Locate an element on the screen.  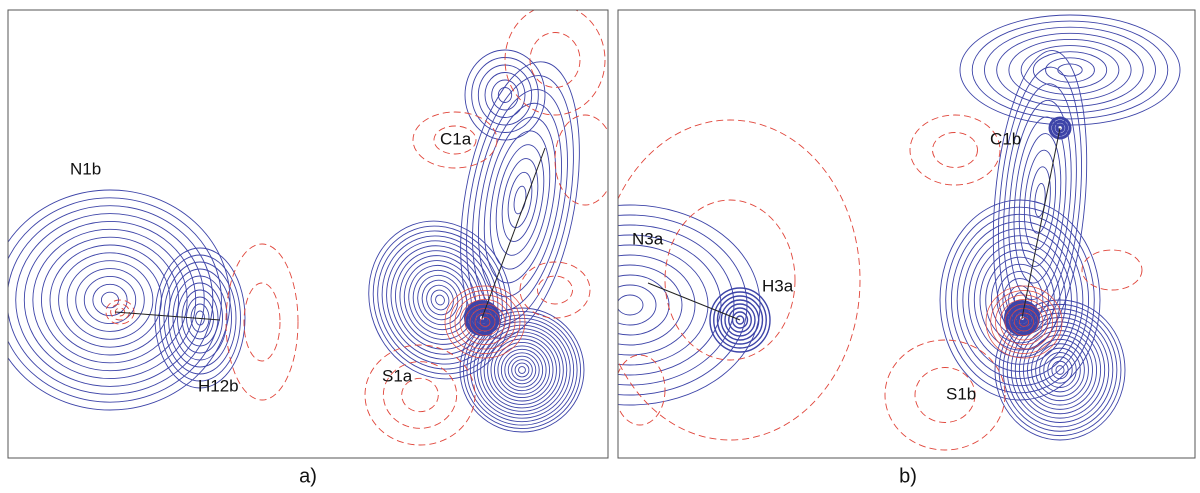
atom-label: H12b is located at coordinates (218, 385).